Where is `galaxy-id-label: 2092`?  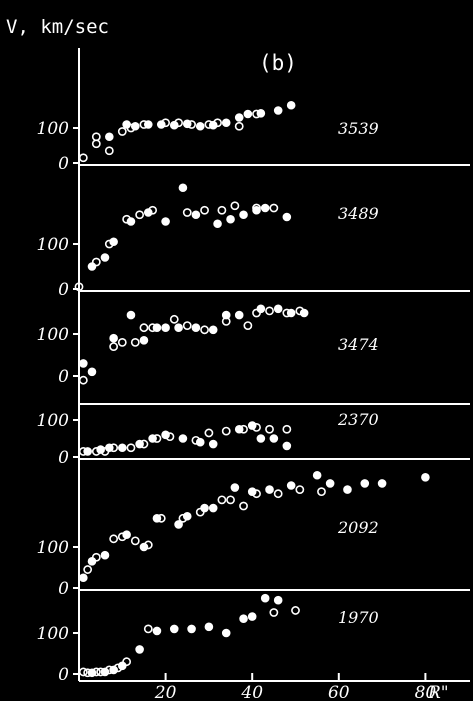
galaxy-id-label: 2092 is located at coordinates (358, 527).